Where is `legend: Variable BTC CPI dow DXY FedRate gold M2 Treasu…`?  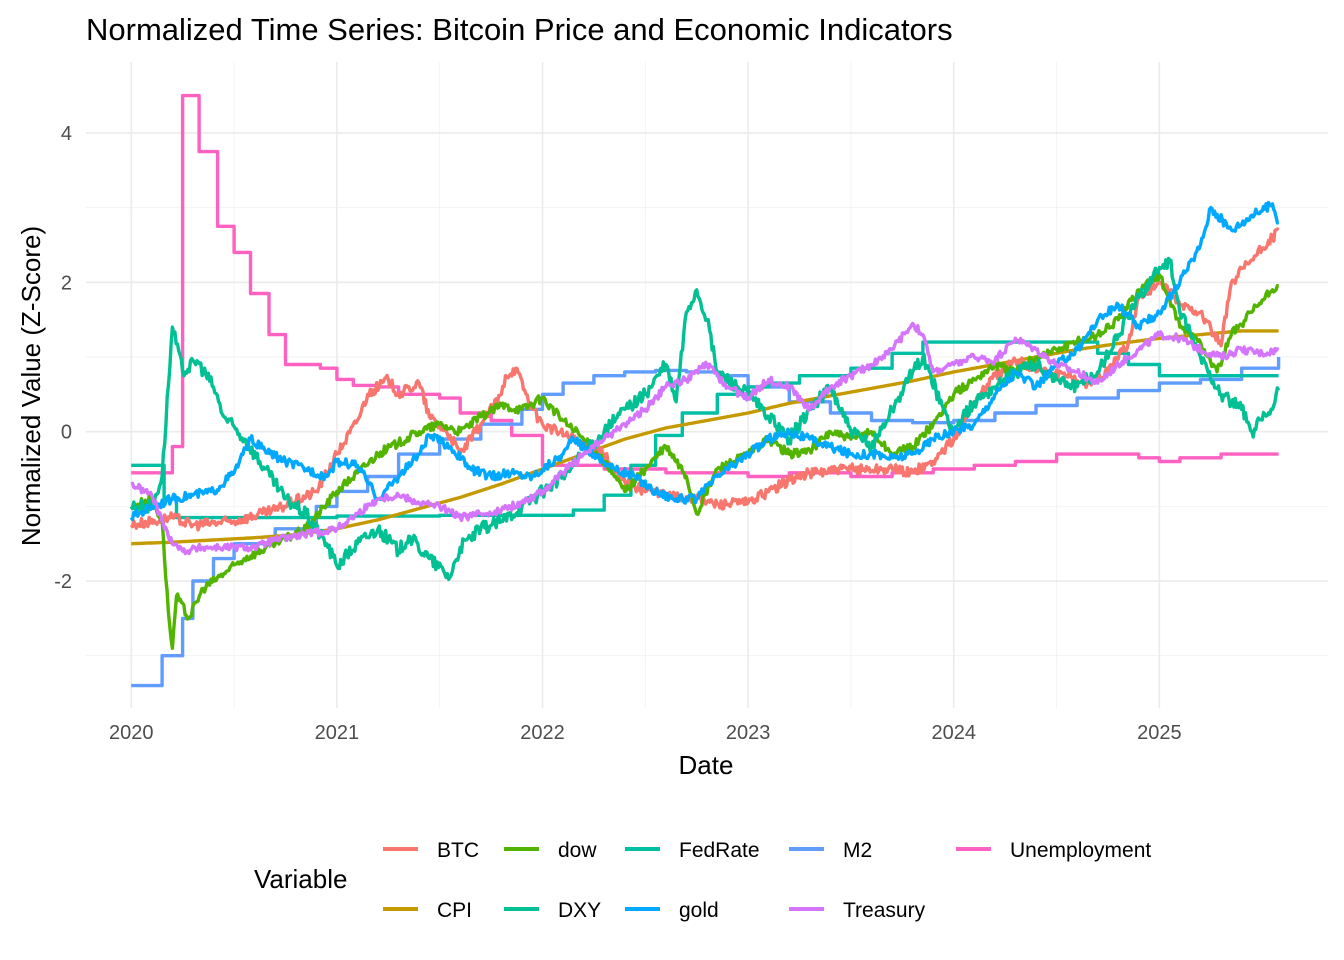
legend: Variable BTC CPI dow DXY FedRate gold M2 Treasu… is located at coordinates (702, 880).